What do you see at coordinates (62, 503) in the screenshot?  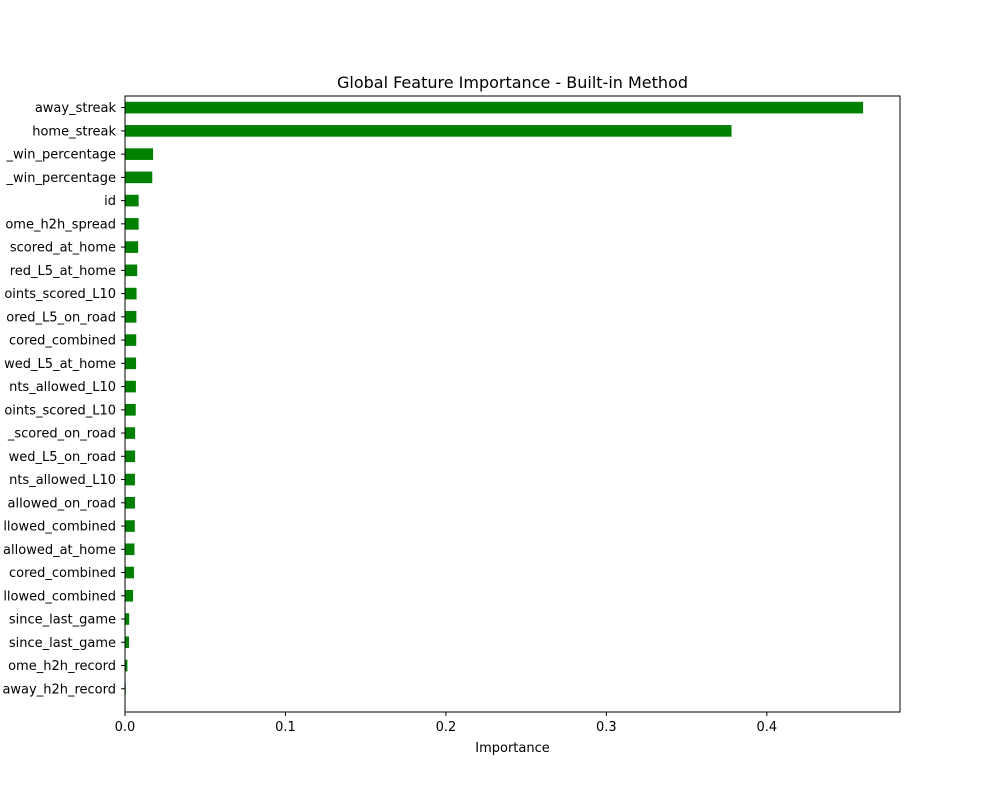 I see `y-tick-label: allowed_on_road` at bounding box center [62, 503].